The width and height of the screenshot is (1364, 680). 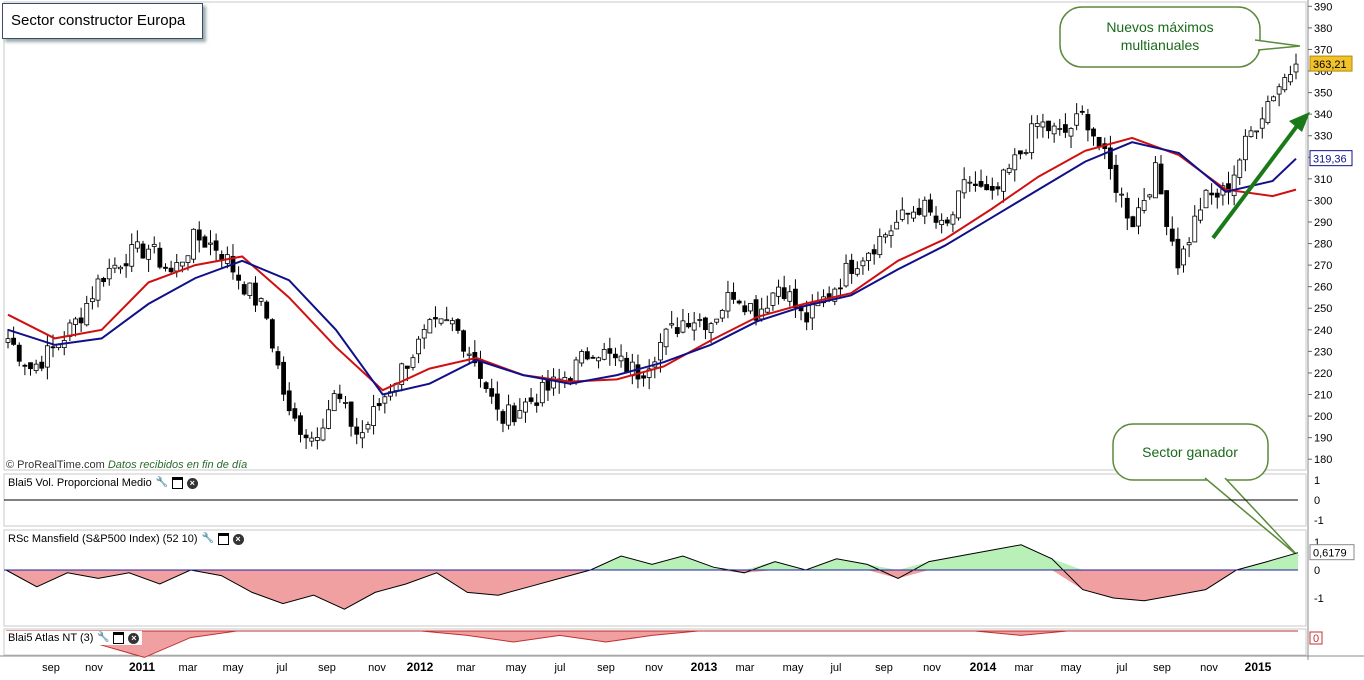 I want to click on y-tick-label: 370, so click(x=1323, y=50).